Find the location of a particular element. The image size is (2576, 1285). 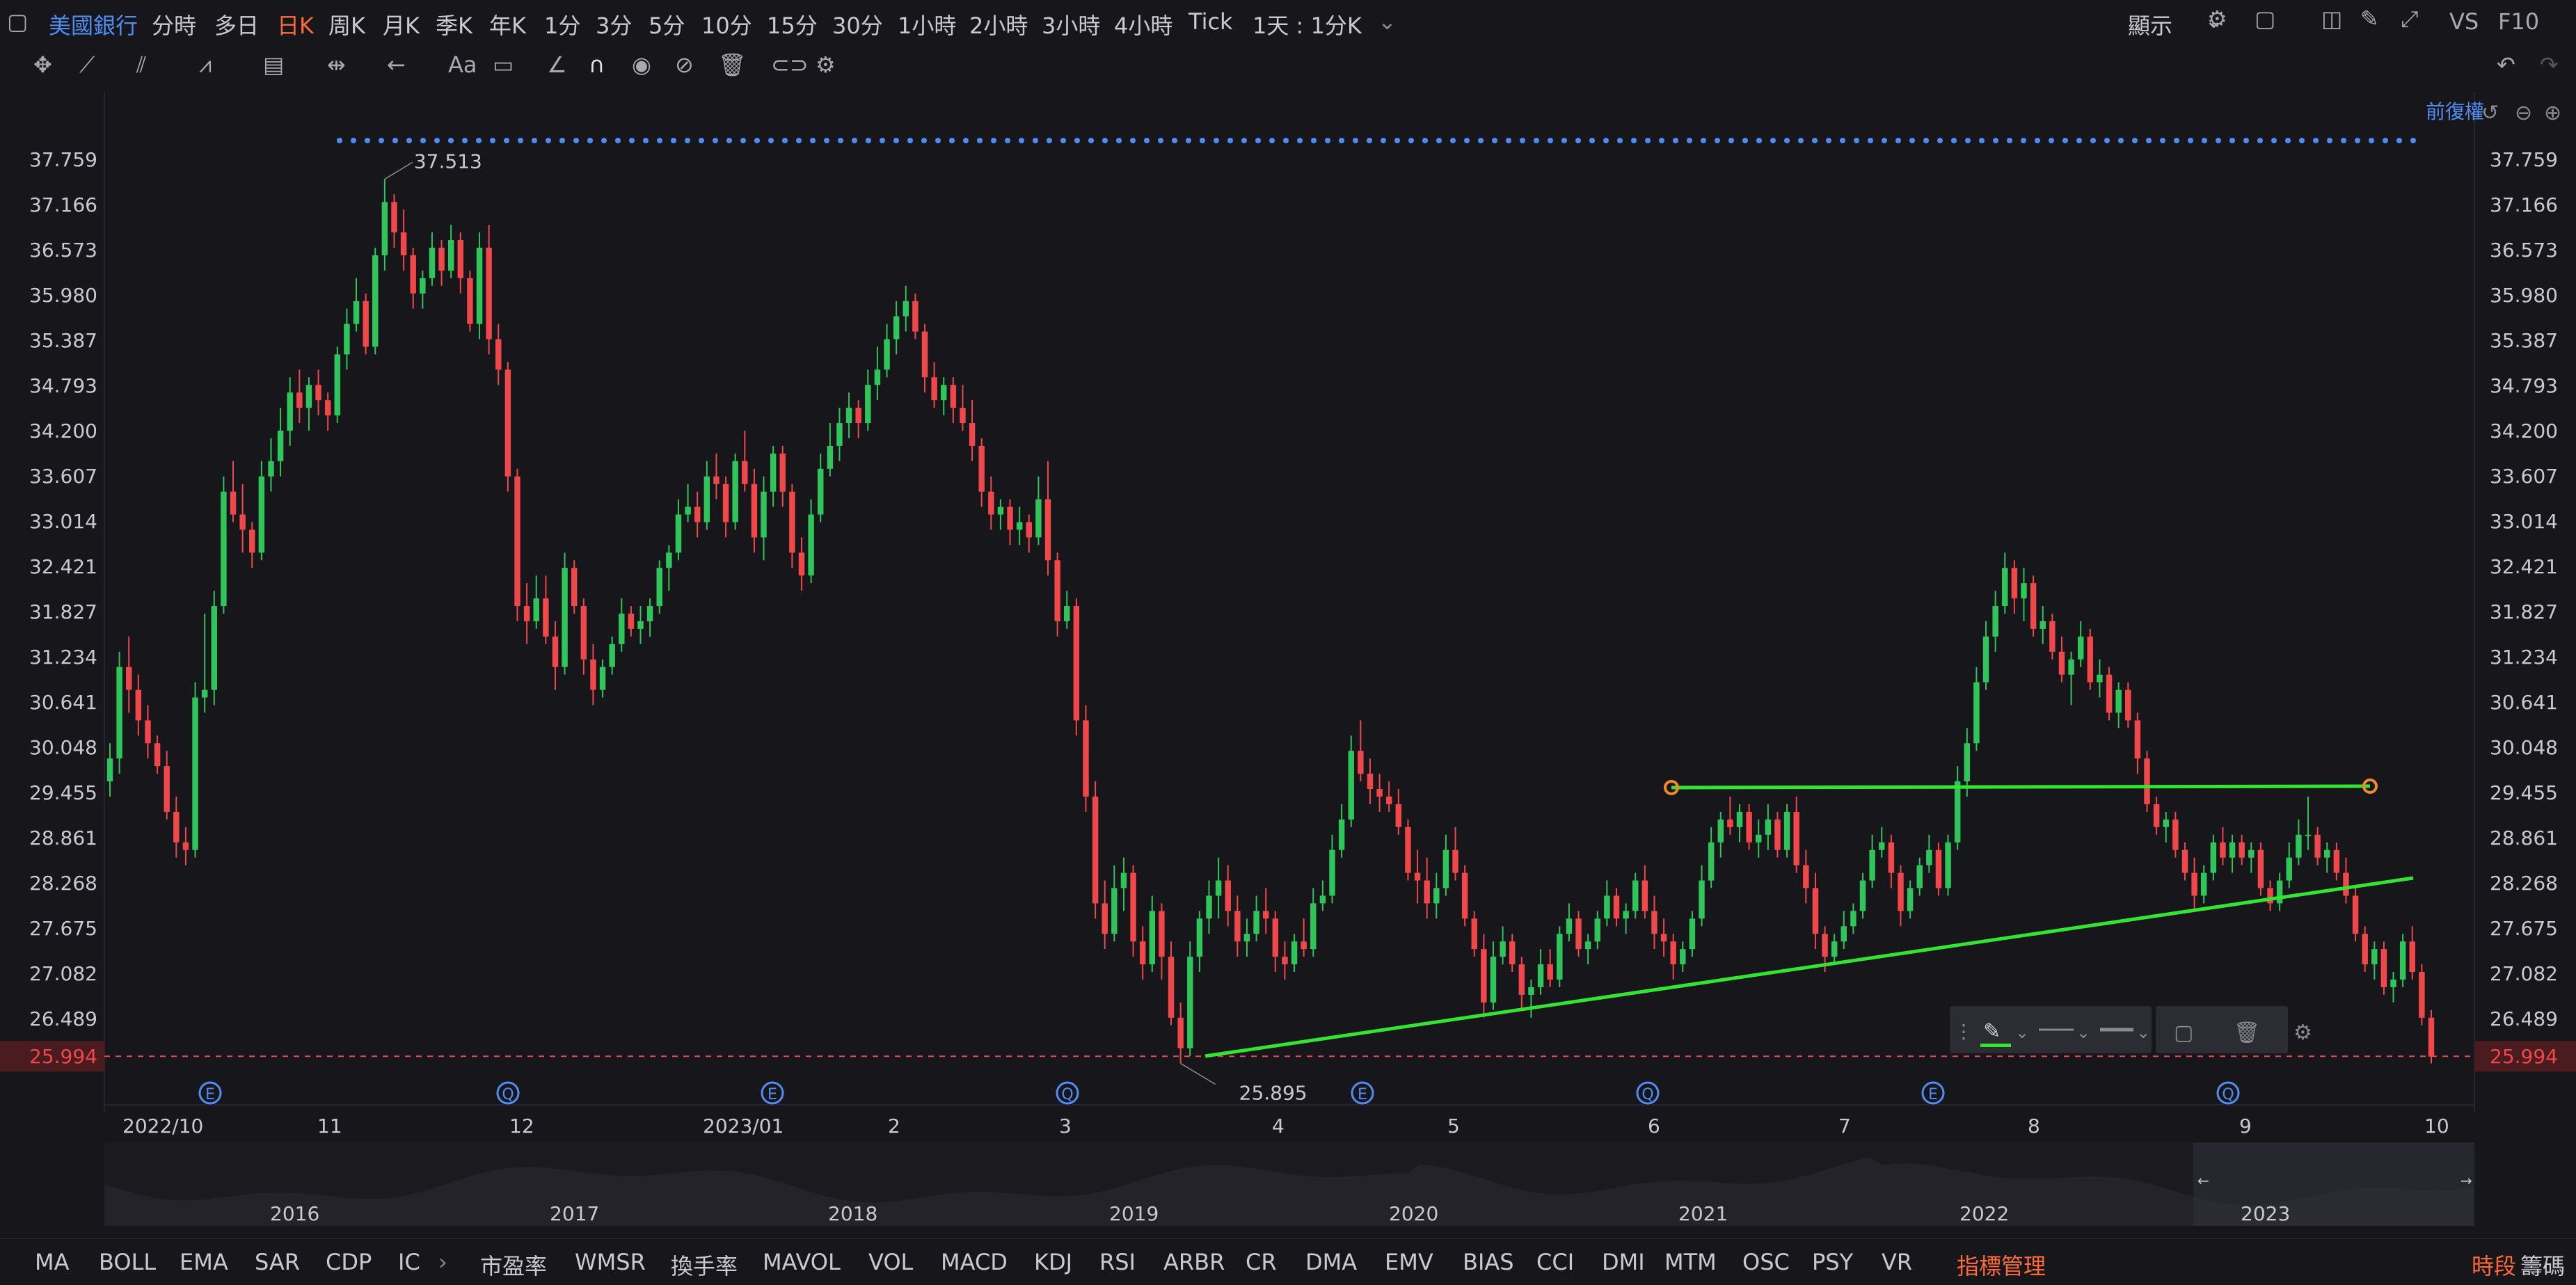

tf-rik: 日K is located at coordinates (295, 26).